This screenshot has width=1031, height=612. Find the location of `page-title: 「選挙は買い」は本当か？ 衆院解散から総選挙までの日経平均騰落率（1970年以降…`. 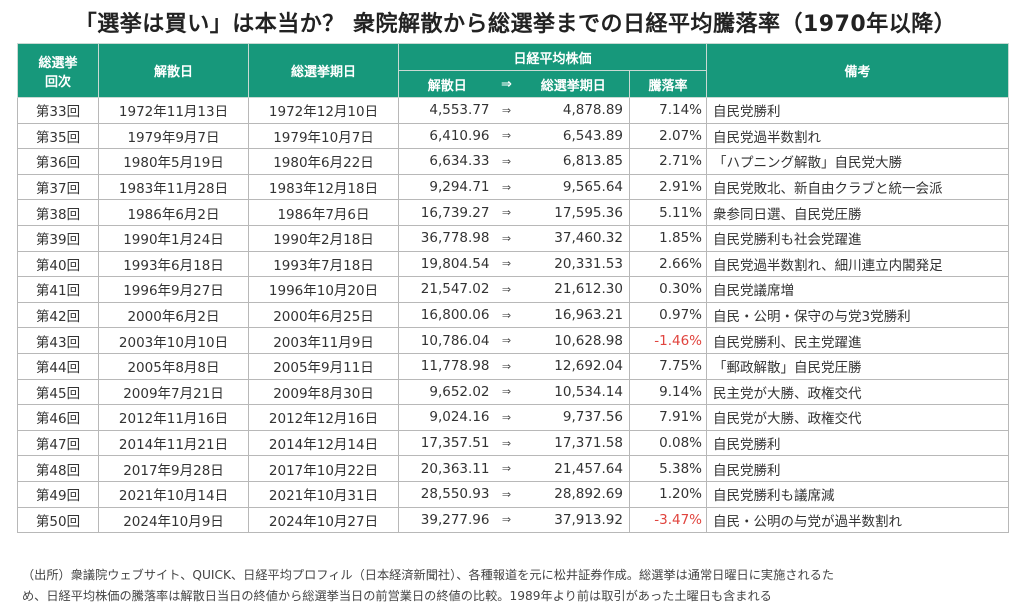

page-title: 「選挙は買い」は本当か？ 衆院解散から総選挙までの日経平均騰落率（1970年以降… is located at coordinates (515, 24).